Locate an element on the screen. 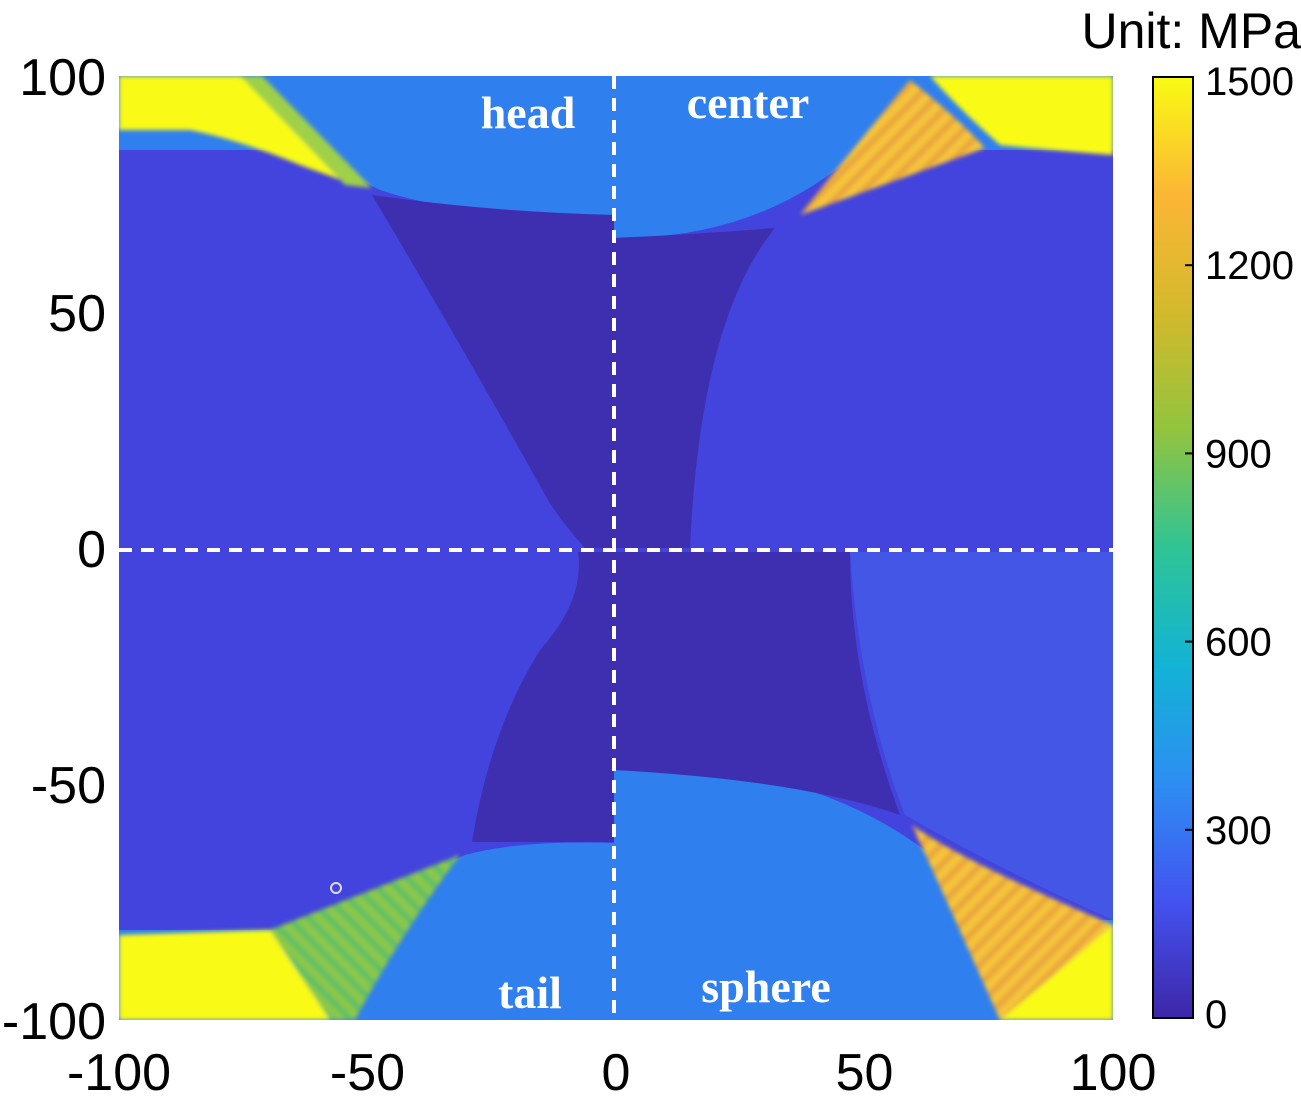 This screenshot has height=1096, width=1301. y-axis-ticks: 100 50 0 -50 -100 is located at coordinates (54, 550).